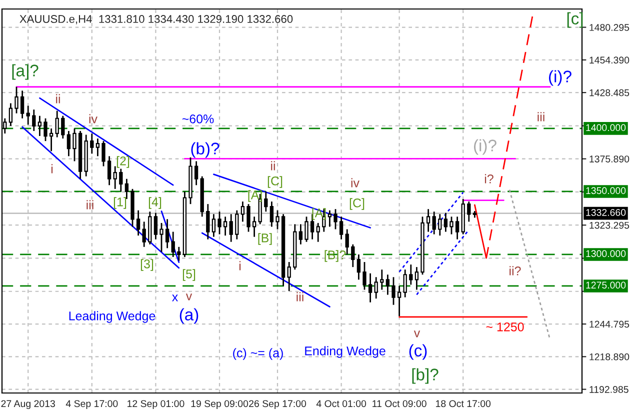  What do you see at coordinates (258, 354) in the screenshot?
I see `annotation: (c) ~= (a)` at bounding box center [258, 354].